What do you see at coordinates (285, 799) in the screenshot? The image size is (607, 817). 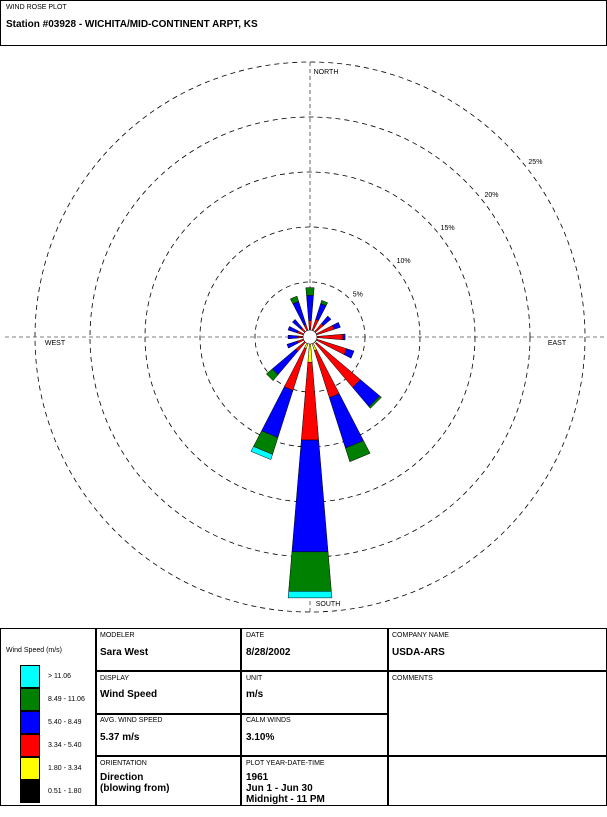 I see `field-value: Midnight - 11 PM` at bounding box center [285, 799].